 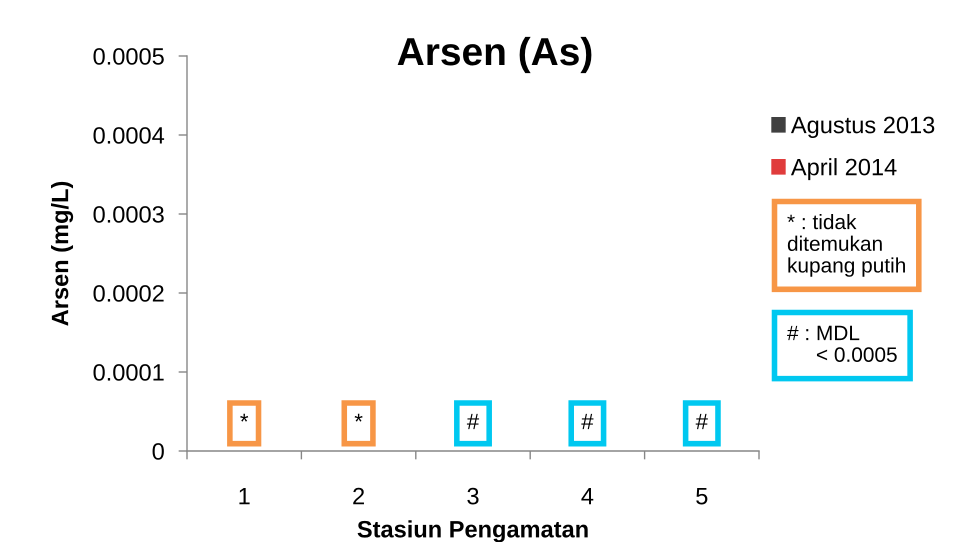 I want to click on y-tick-label: 0.0004, so click(x=128, y=135).